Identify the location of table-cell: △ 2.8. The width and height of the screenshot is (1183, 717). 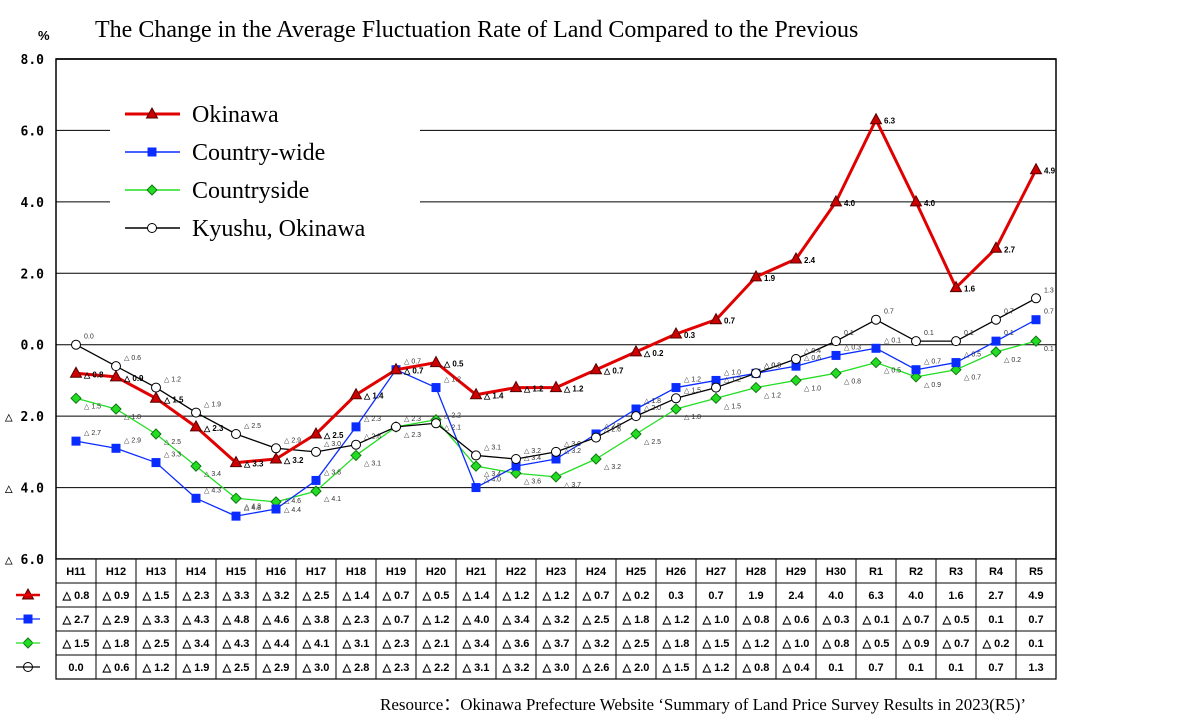
(356, 668).